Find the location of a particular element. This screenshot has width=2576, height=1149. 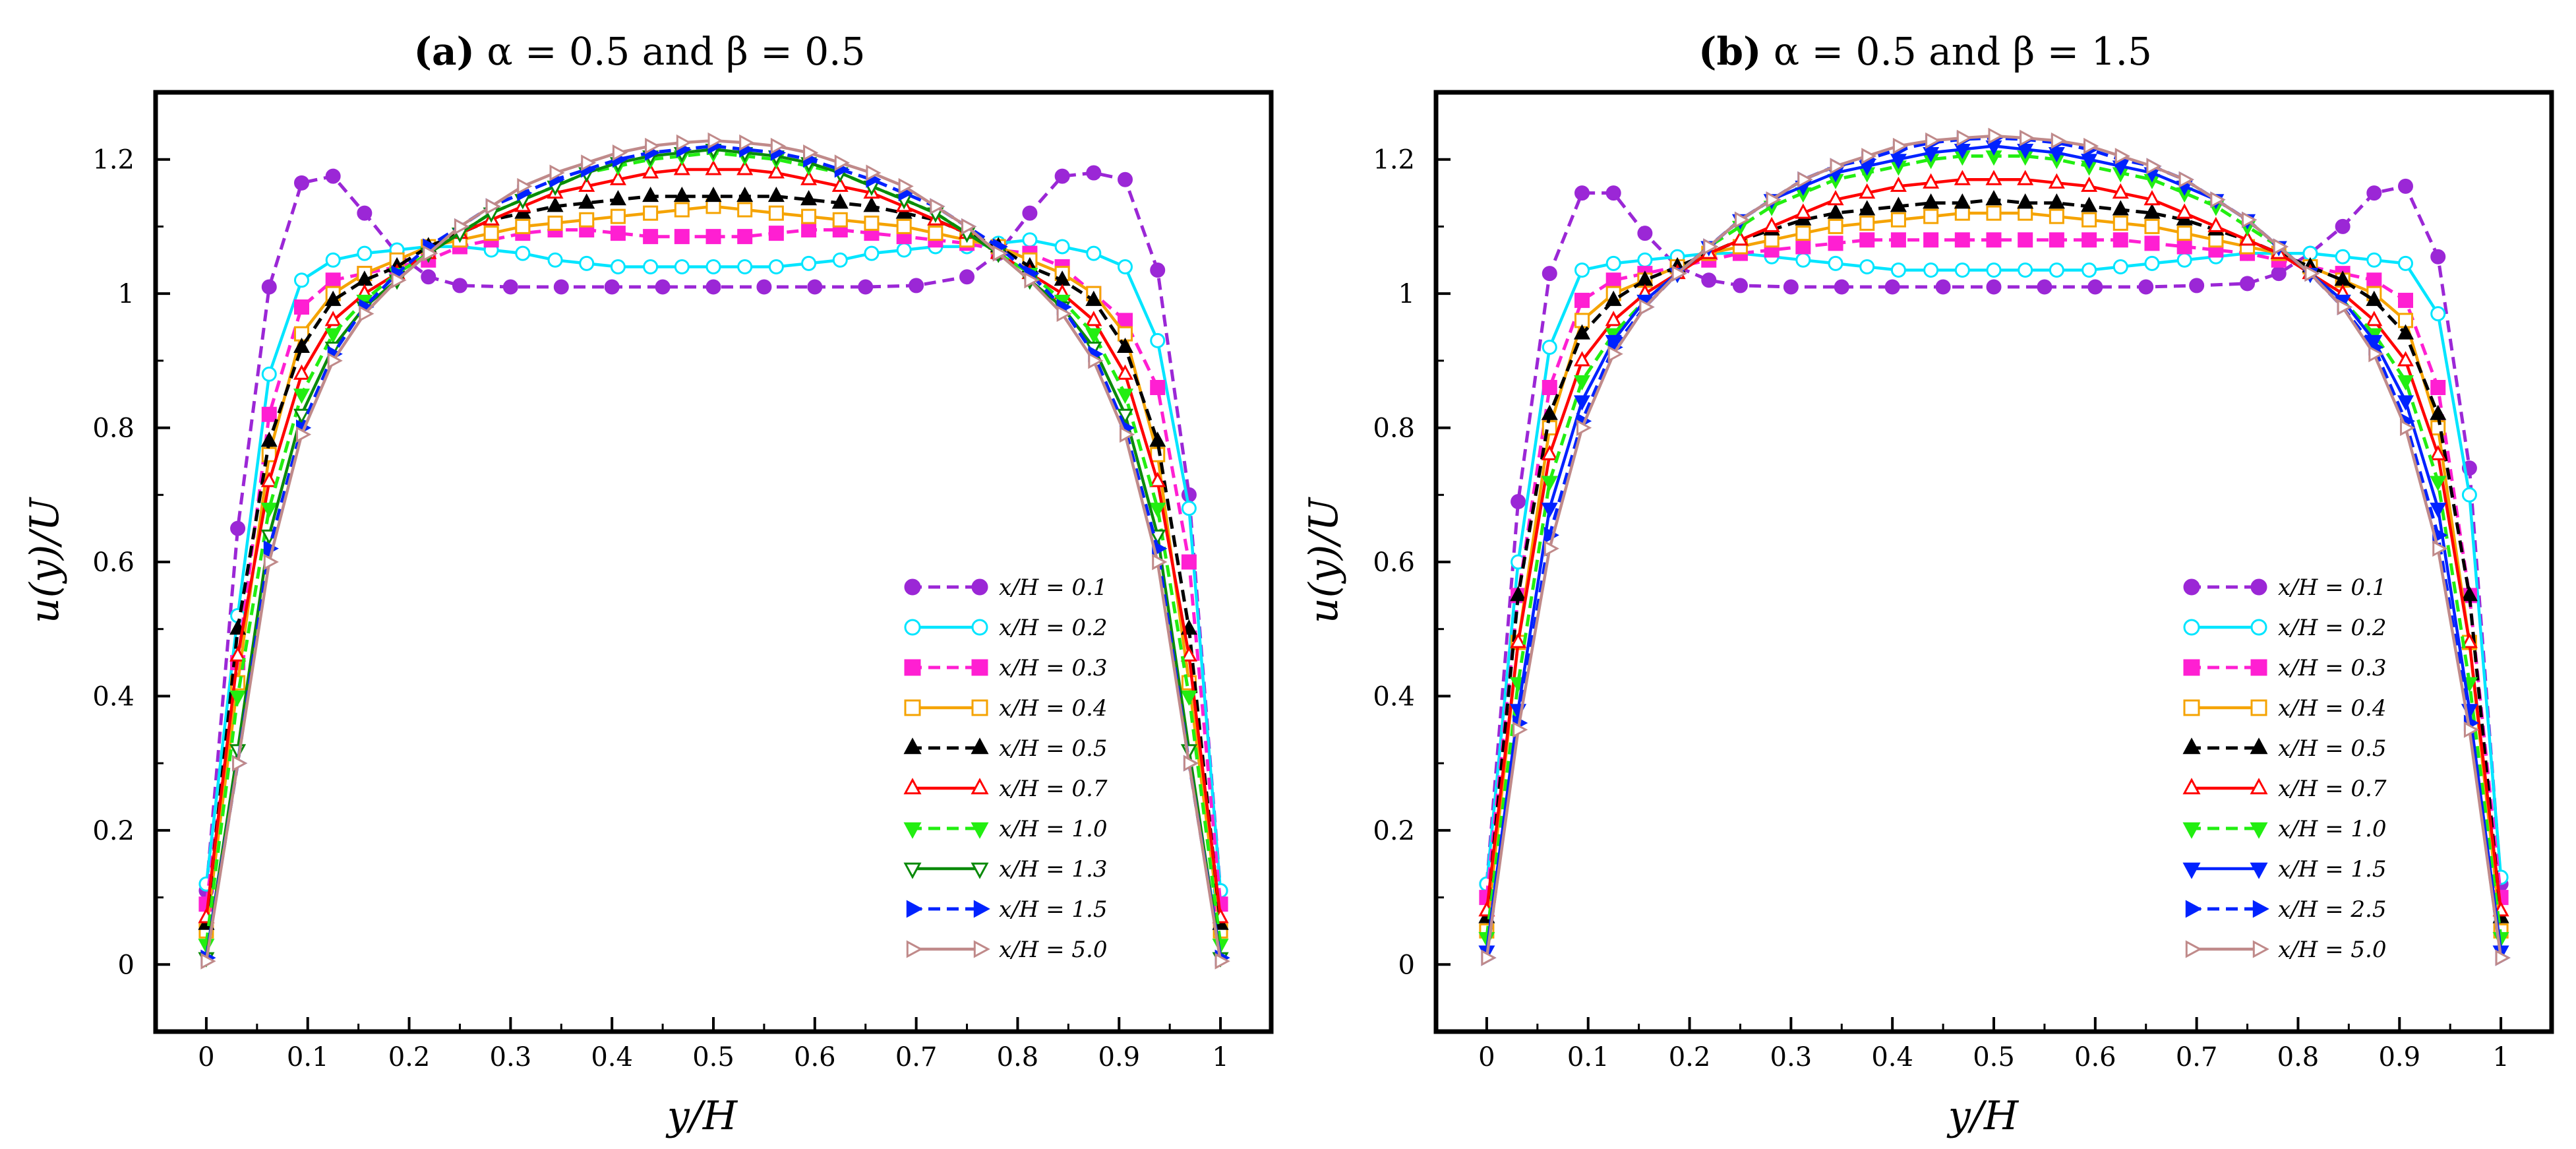

panel-a-legend-label-0: x/H = 0.1 is located at coordinates (1053, 587).